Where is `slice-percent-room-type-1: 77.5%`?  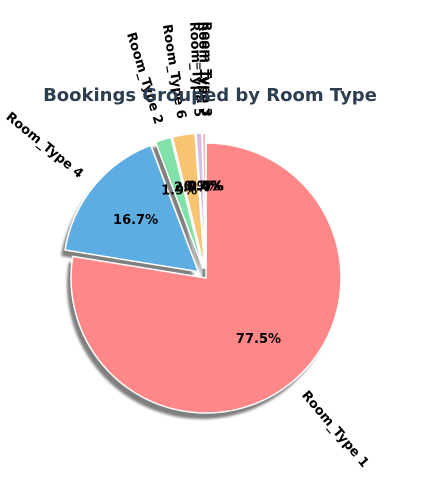
slice-percent-room-type-1: 77.5% is located at coordinates (258, 339).